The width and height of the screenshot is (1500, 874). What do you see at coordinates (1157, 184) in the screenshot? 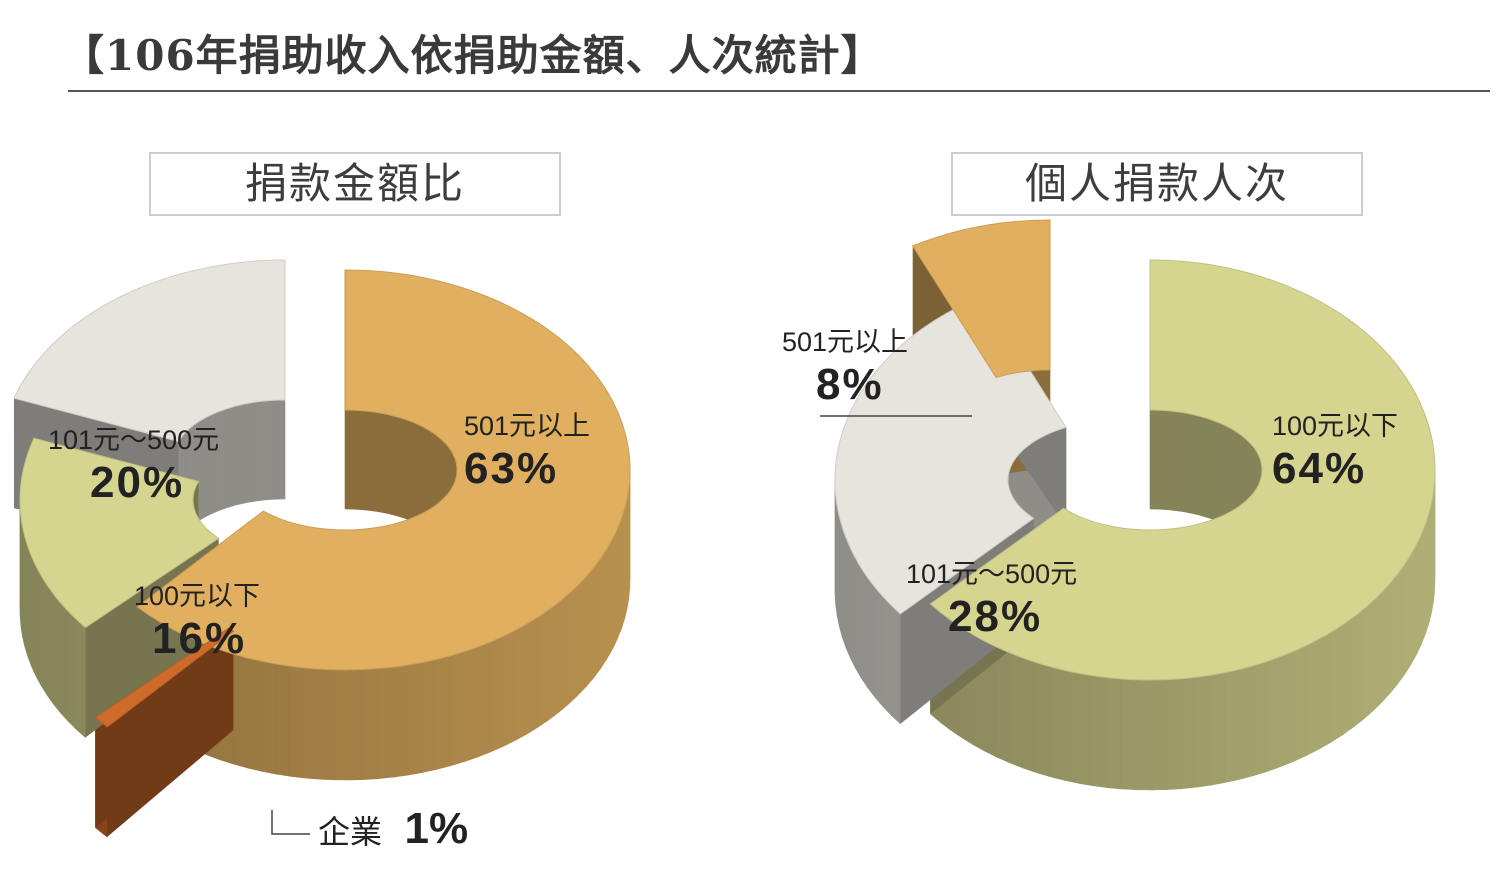
I see `chart-title-count: 個人捐款人次` at bounding box center [1157, 184].